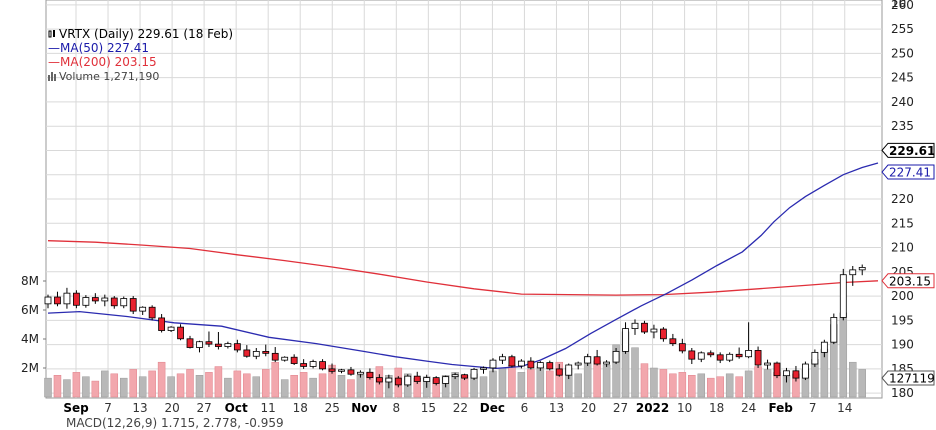 This screenshot has width=936, height=430. What do you see at coordinates (902, 345) in the screenshot?
I see `price-tick-label: 190` at bounding box center [902, 345].